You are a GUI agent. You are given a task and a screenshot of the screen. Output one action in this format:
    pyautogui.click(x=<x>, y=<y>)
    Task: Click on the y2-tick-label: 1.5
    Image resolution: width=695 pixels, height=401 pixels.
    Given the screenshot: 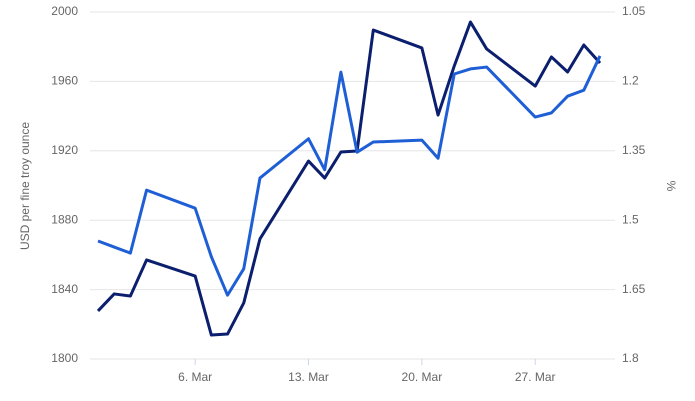 What is the action you would take?
    pyautogui.click(x=630, y=219)
    